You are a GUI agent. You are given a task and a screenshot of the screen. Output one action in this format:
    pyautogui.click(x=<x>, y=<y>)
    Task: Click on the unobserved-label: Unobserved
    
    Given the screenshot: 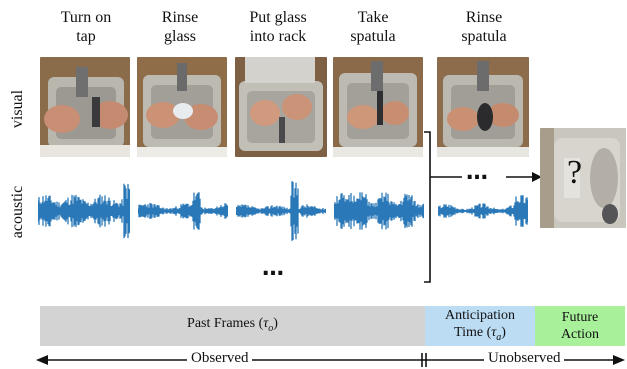 What is the action you would take?
    pyautogui.click(x=524, y=358)
    